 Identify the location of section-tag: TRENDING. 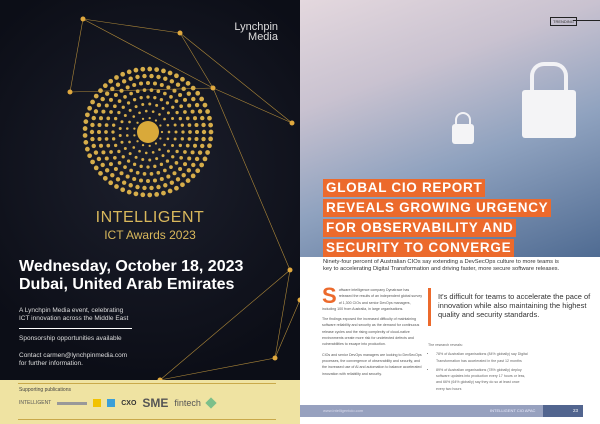
(563, 21).